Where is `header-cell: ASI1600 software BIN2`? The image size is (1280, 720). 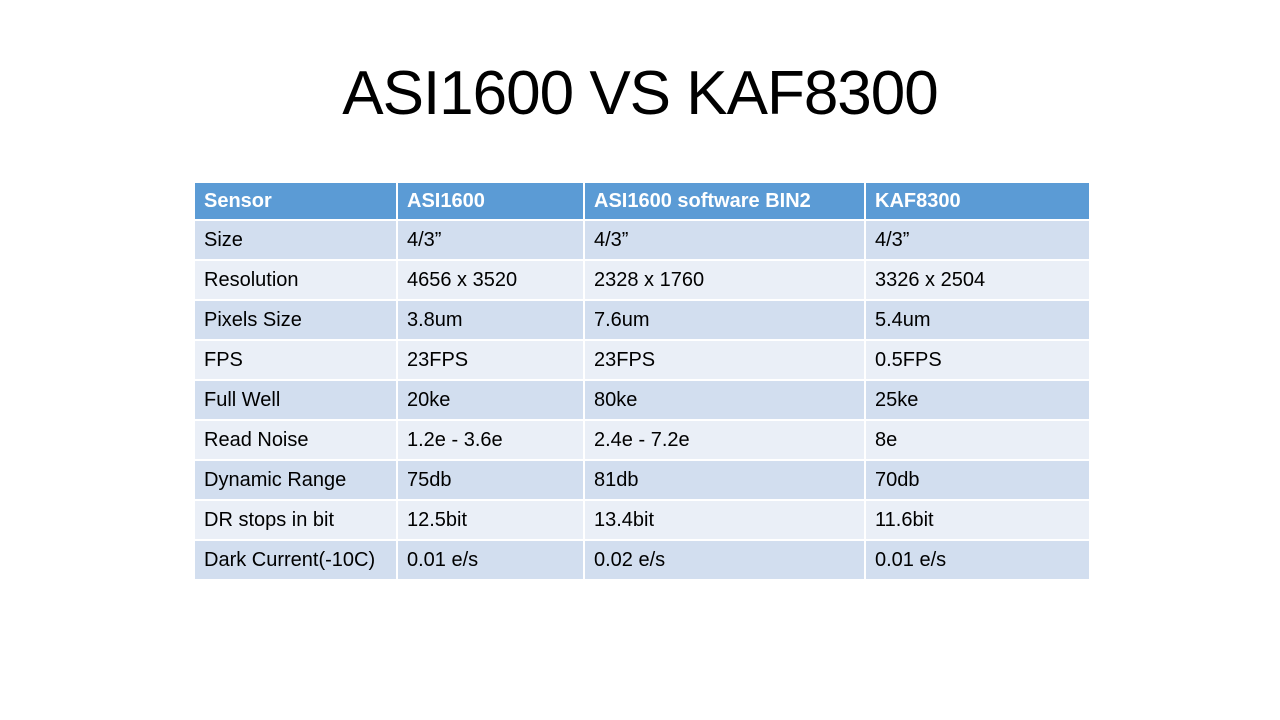 header-cell: ASI1600 software BIN2 is located at coordinates (724, 201).